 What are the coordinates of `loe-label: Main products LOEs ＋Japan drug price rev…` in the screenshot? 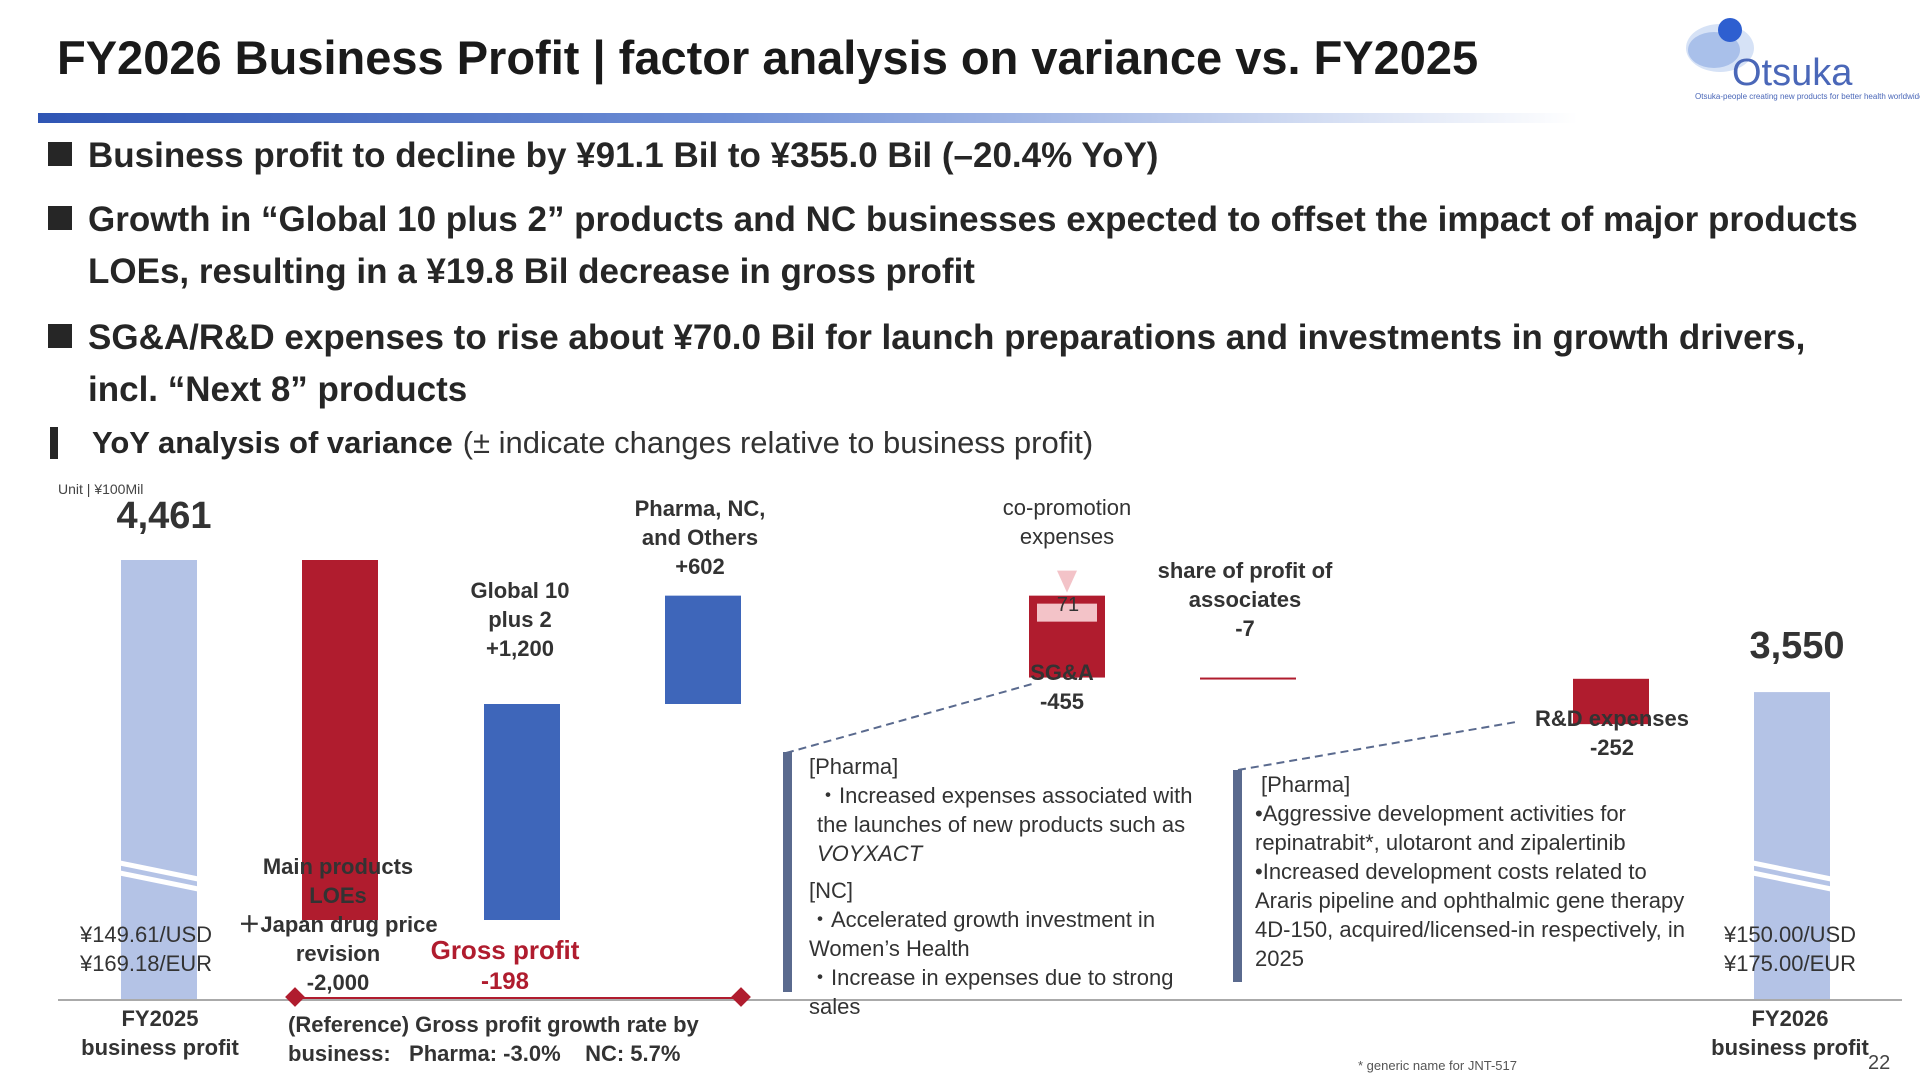 It's located at (338, 924).